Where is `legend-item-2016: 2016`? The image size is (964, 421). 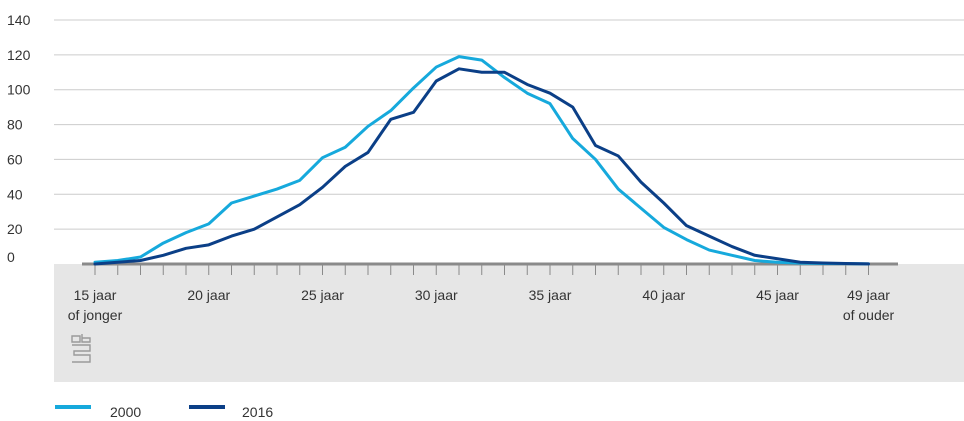 legend-item-2016: 2016 is located at coordinates (231, 412).